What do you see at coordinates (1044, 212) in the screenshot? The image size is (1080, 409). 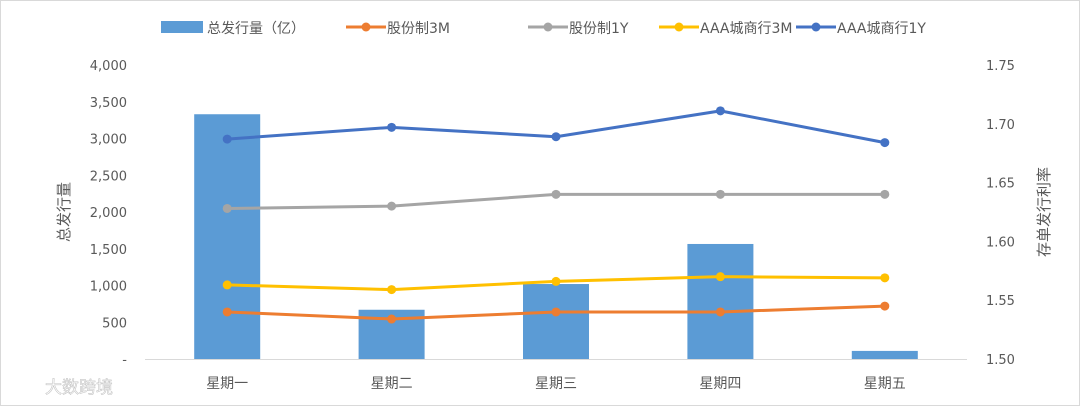 I see `right-axis-title: 存单发行利率` at bounding box center [1044, 212].